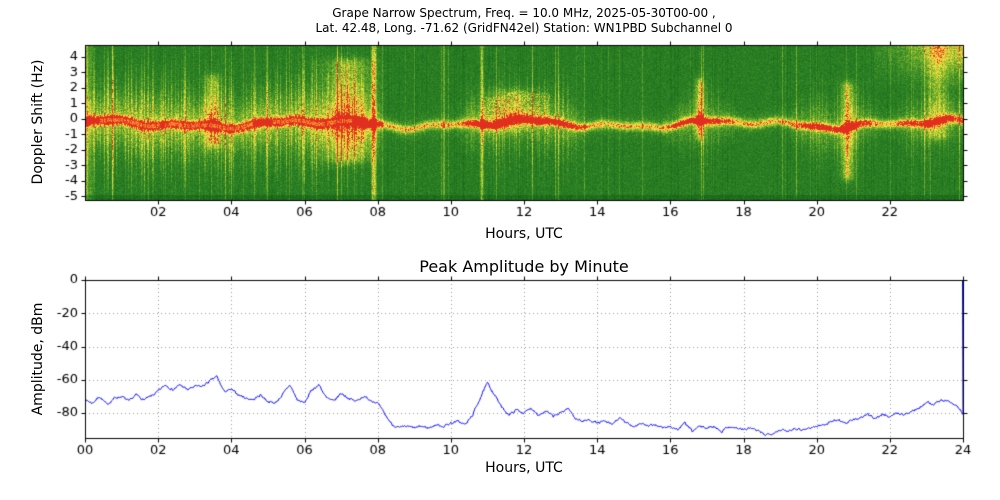 This screenshot has width=1000, height=500. Describe the element at coordinates (524, 234) in the screenshot. I see `spectrogram-xlabel: Hours, UTC` at that location.